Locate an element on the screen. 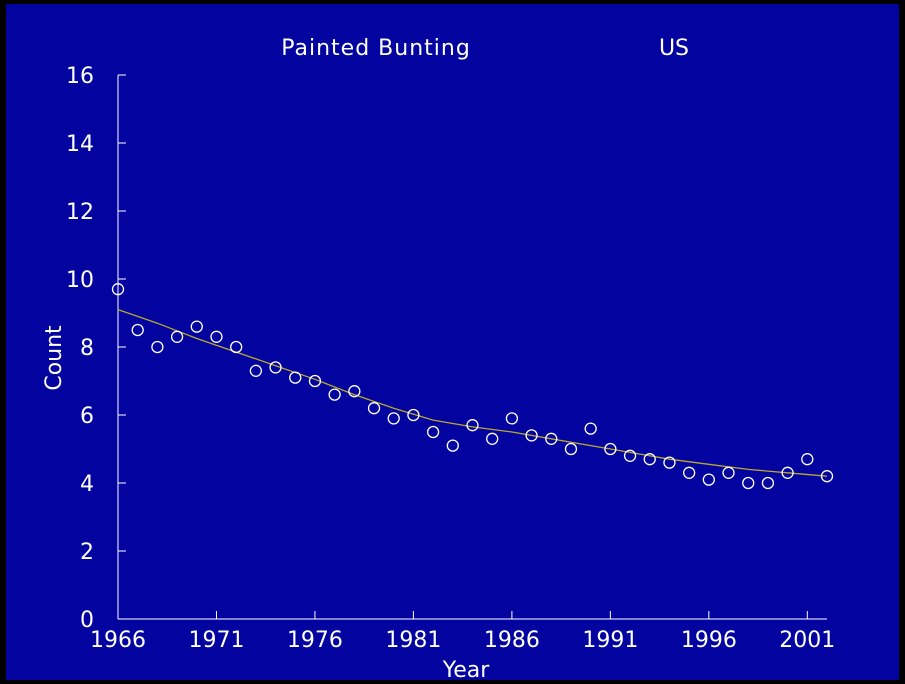  x-tick-label: 1966 is located at coordinates (118, 640).